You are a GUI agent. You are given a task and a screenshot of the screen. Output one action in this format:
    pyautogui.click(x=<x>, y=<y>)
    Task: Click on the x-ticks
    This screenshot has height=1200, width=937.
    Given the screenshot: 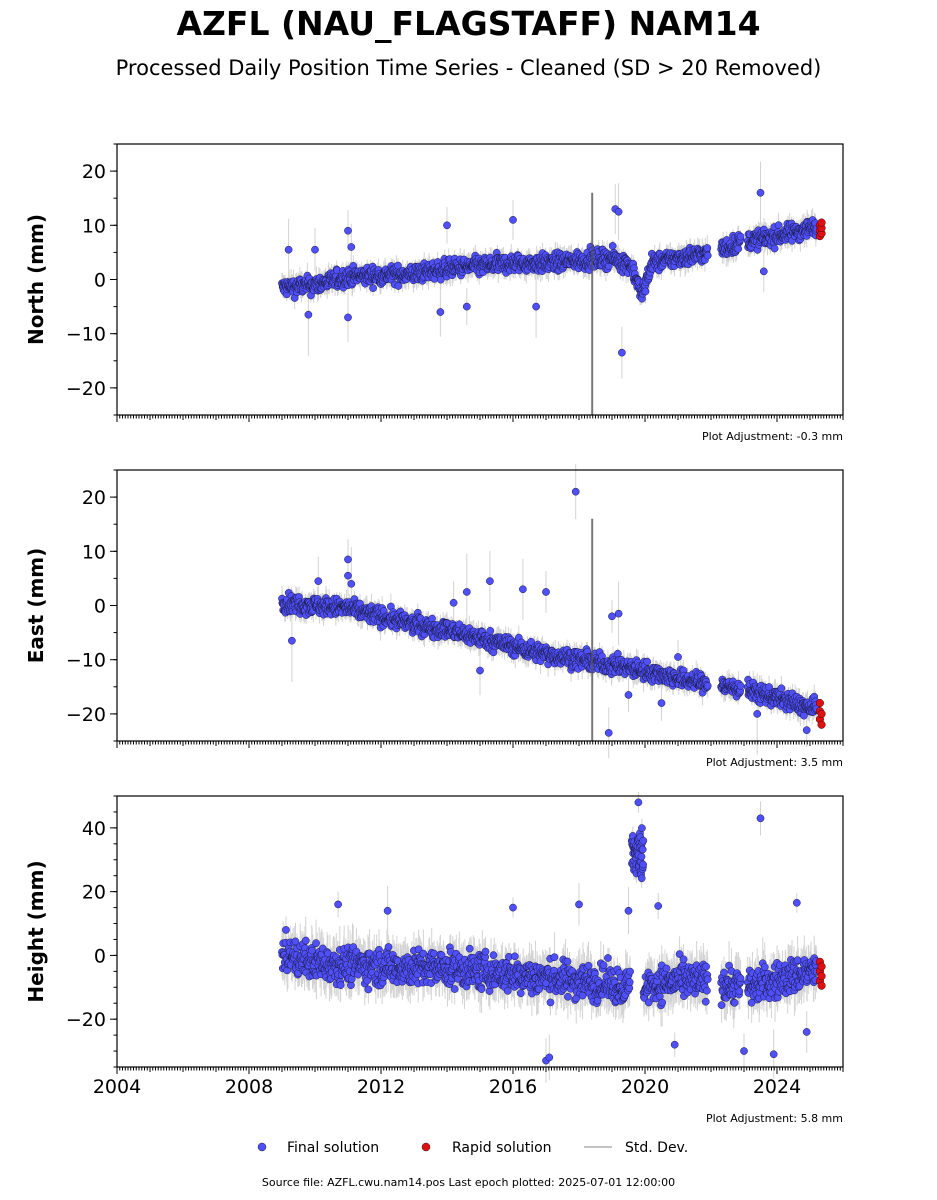 What is the action you would take?
    pyautogui.click(x=480, y=418)
    